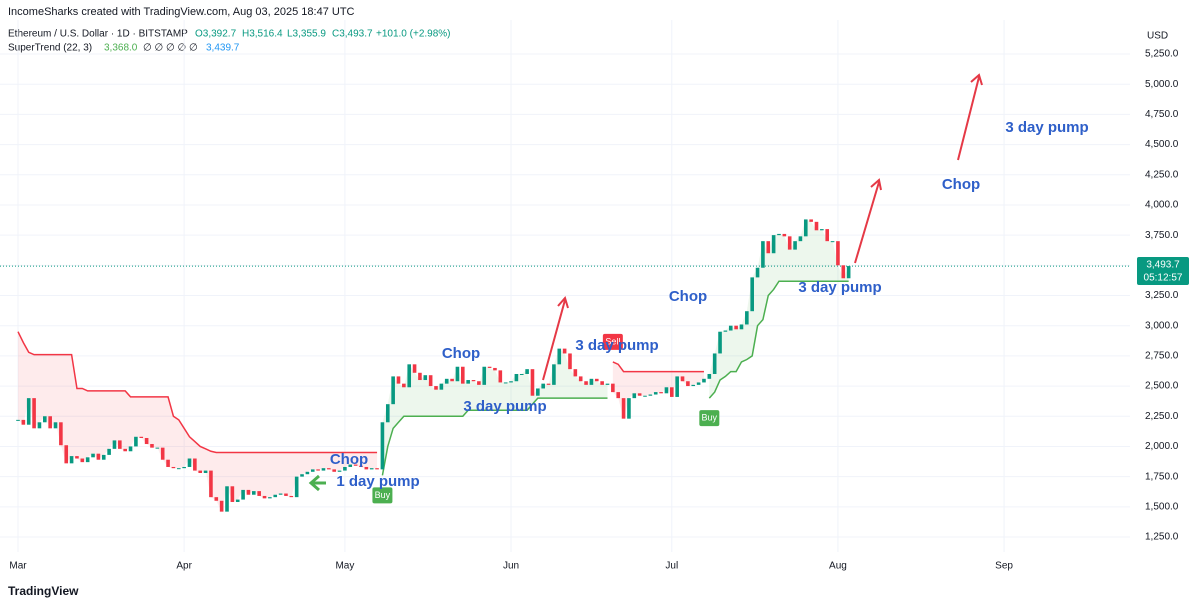 The image size is (1200, 607). What do you see at coordinates (170, 48) in the screenshot?
I see `indicator-blanks: ∅ ∅ ∅ ∅ ∅` at bounding box center [170, 48].